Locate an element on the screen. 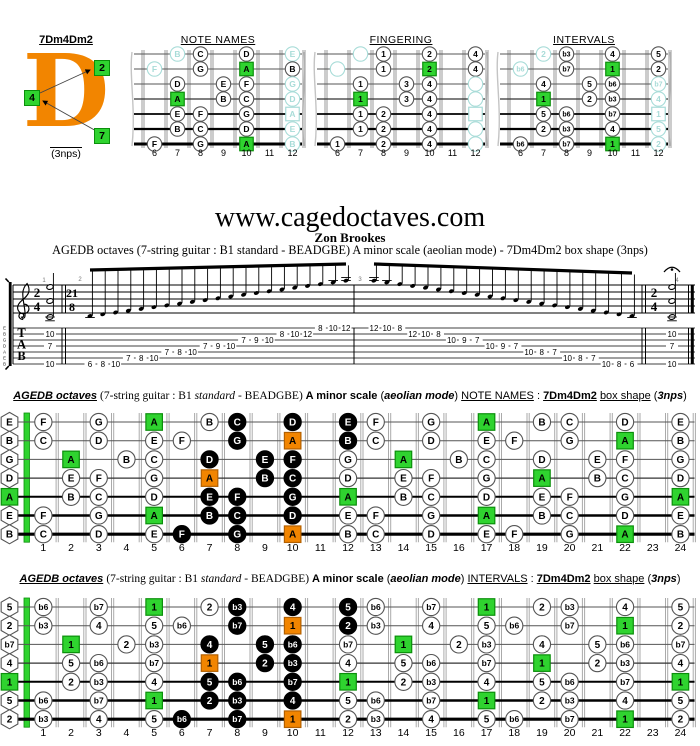  box-note-marker: b7 is located at coordinates (237, 625).